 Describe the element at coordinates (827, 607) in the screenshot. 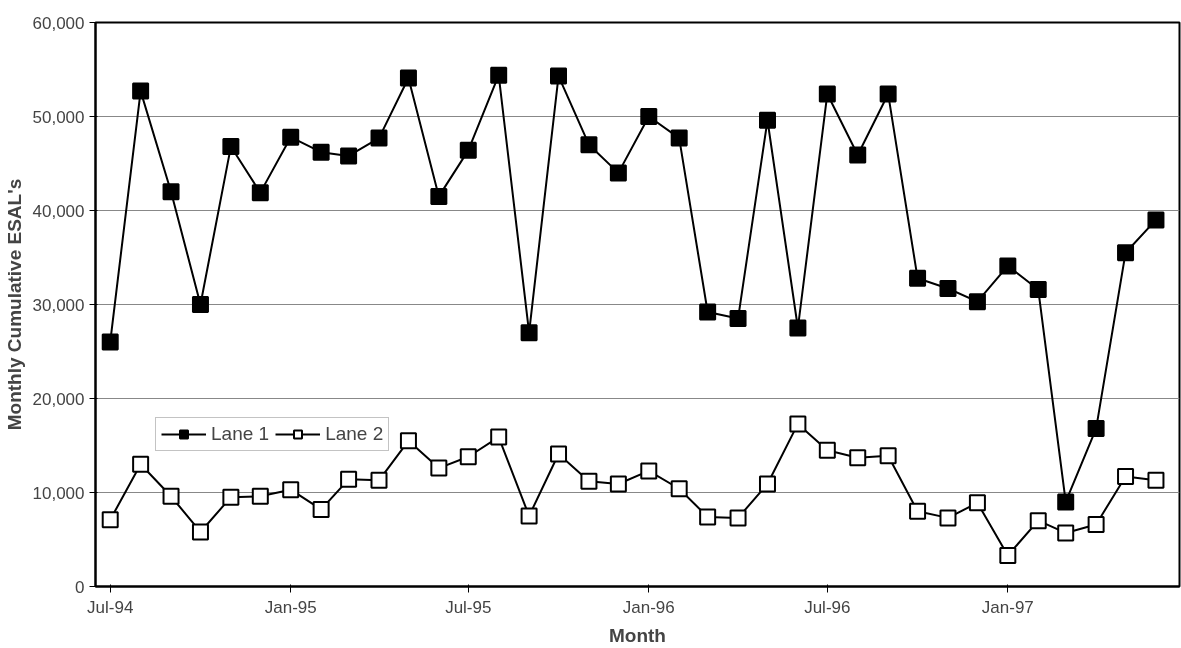

I see `x-tick-label: Jul-96` at that location.